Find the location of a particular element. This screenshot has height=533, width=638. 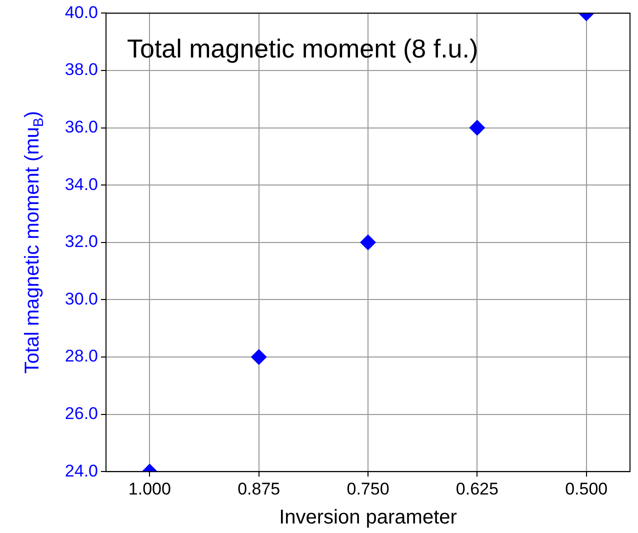

text: Total magnetic moment (8 f.u.) is located at coordinates (302, 48).